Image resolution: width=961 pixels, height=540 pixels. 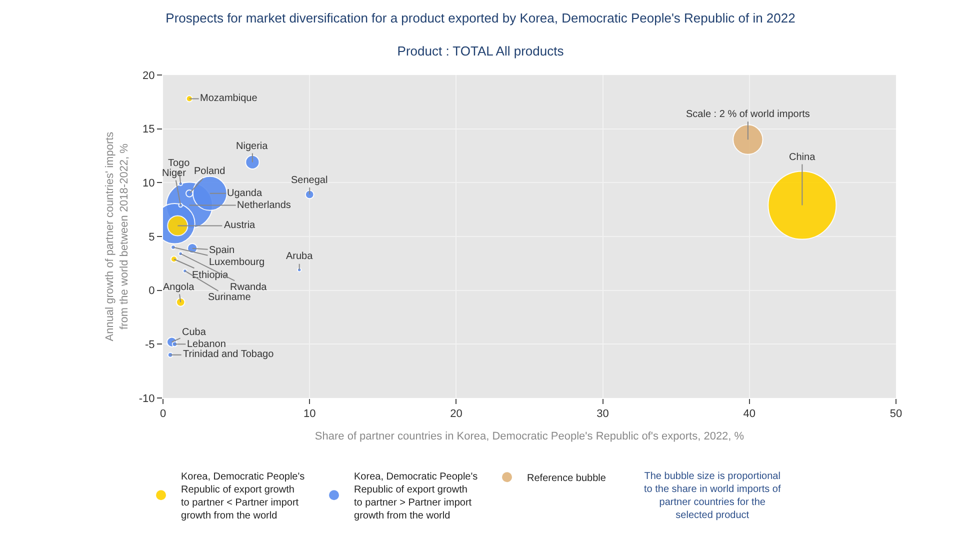 What do you see at coordinates (179, 163) in the screenshot?
I see `annotation: Togo` at bounding box center [179, 163].